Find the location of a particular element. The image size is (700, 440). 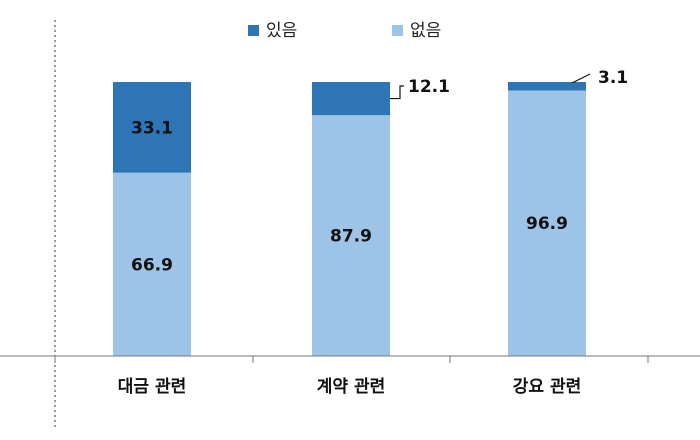

leader-line-있음-2 is located at coordinates (581, 78).